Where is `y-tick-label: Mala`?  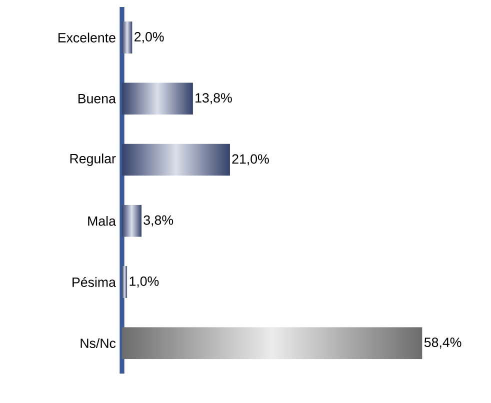 y-tick-label: Mala is located at coordinates (102, 221).